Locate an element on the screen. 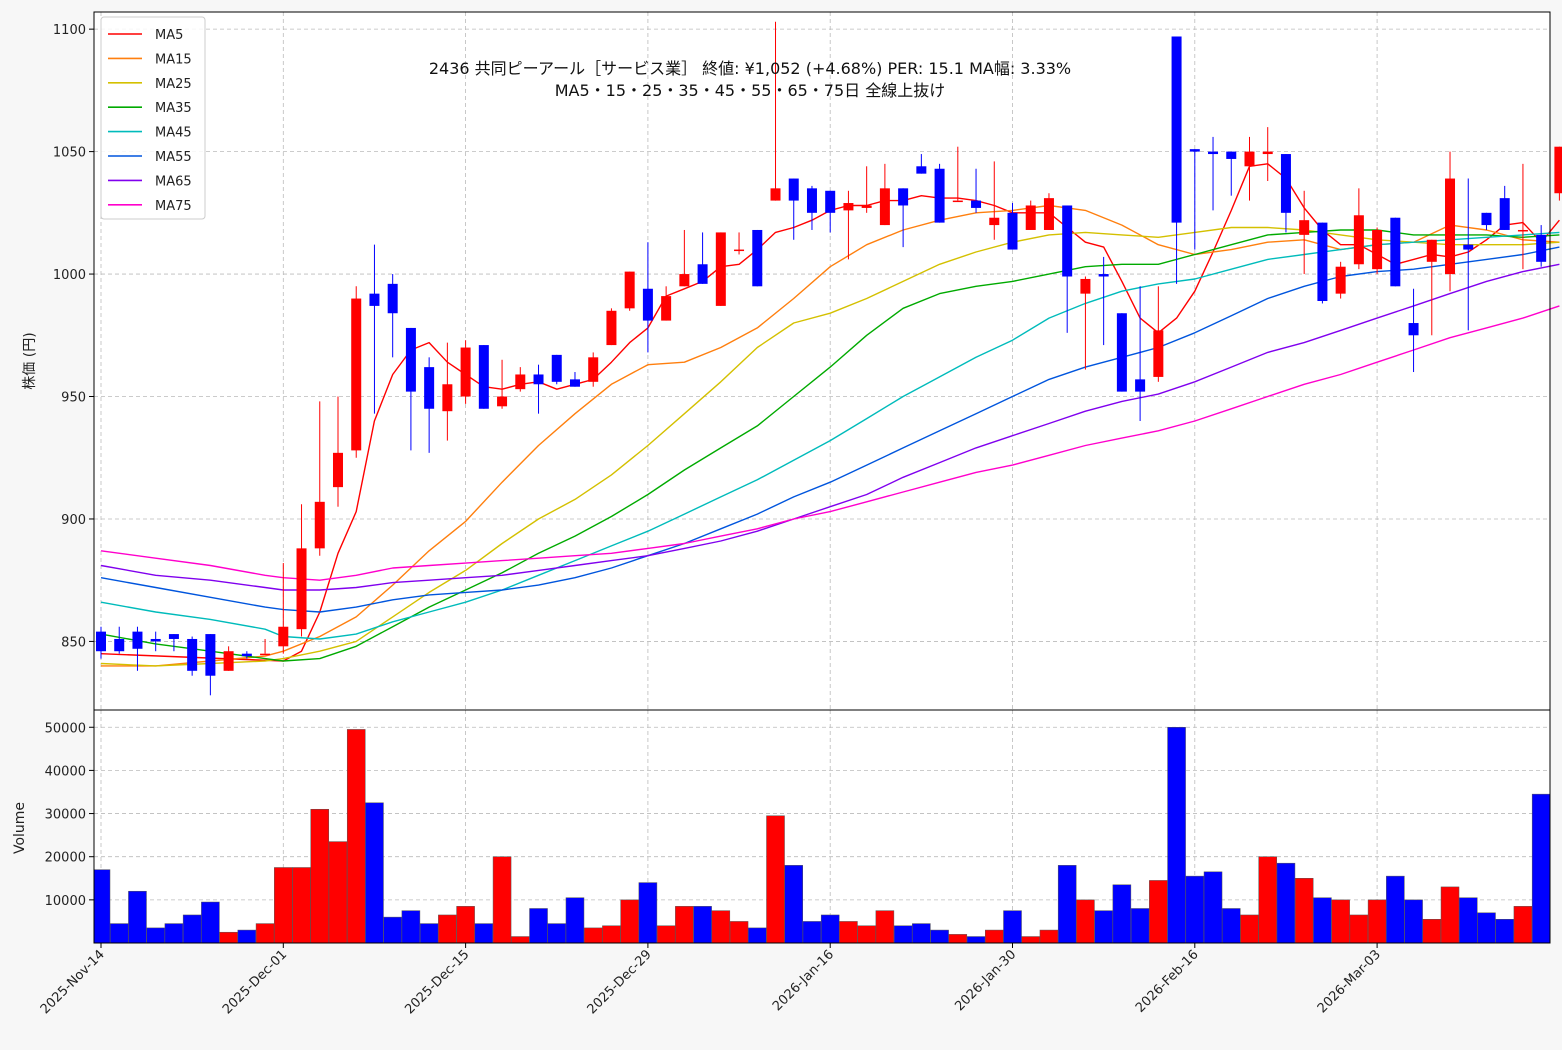 The height and width of the screenshot is (1050, 1562). legend-label-ma25: MA25 is located at coordinates (173, 84).